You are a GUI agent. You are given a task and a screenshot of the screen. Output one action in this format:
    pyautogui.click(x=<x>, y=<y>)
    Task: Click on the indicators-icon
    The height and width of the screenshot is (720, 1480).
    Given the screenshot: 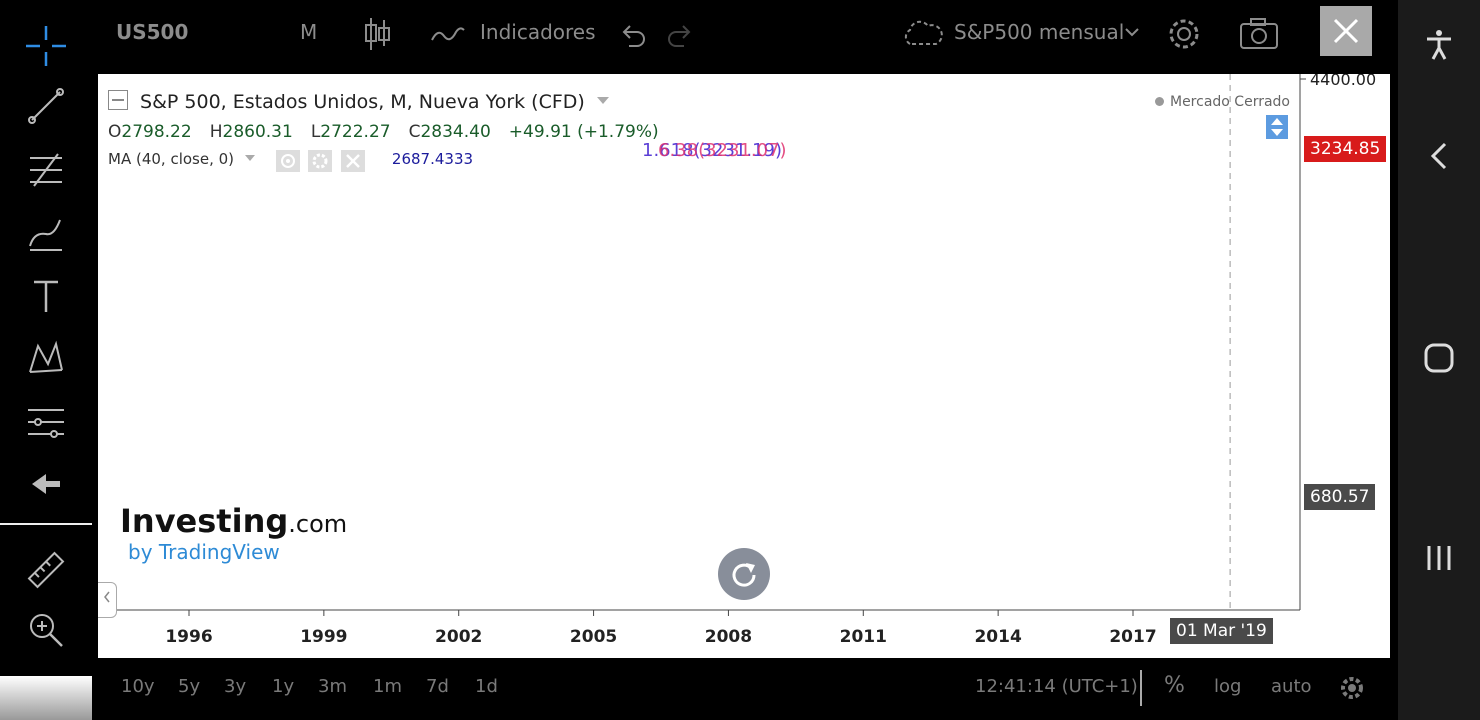 What is the action you would take?
    pyautogui.click(x=448, y=36)
    